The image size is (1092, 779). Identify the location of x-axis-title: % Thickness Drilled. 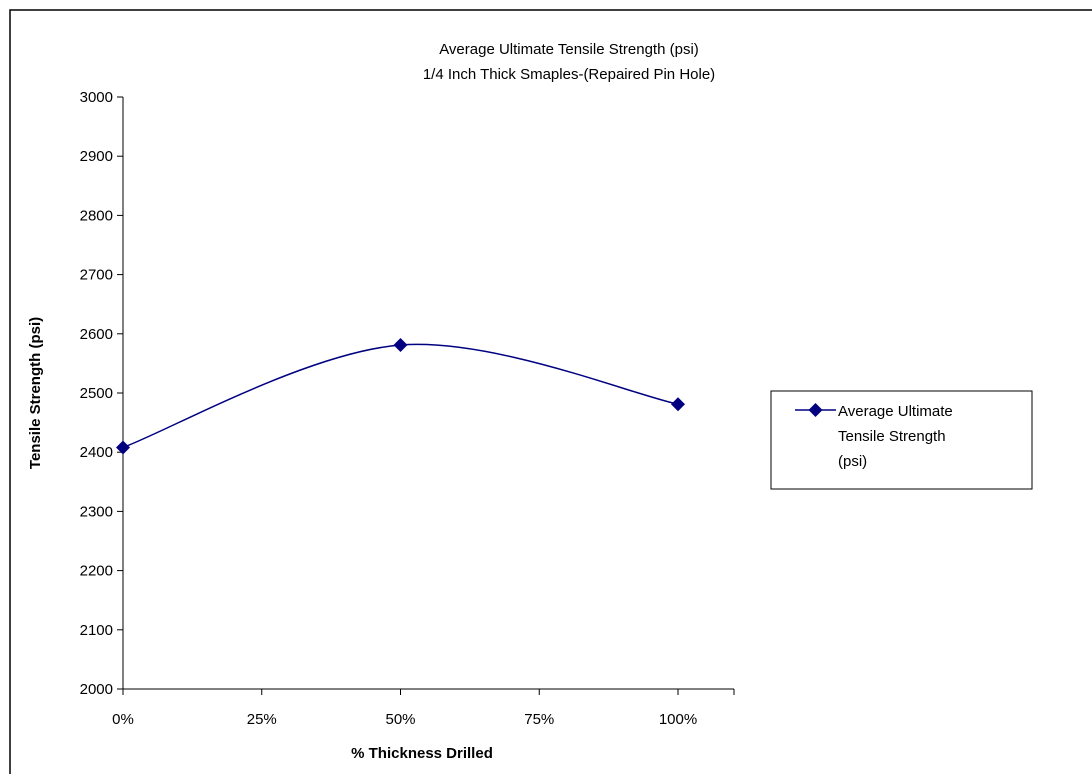
(422, 753).